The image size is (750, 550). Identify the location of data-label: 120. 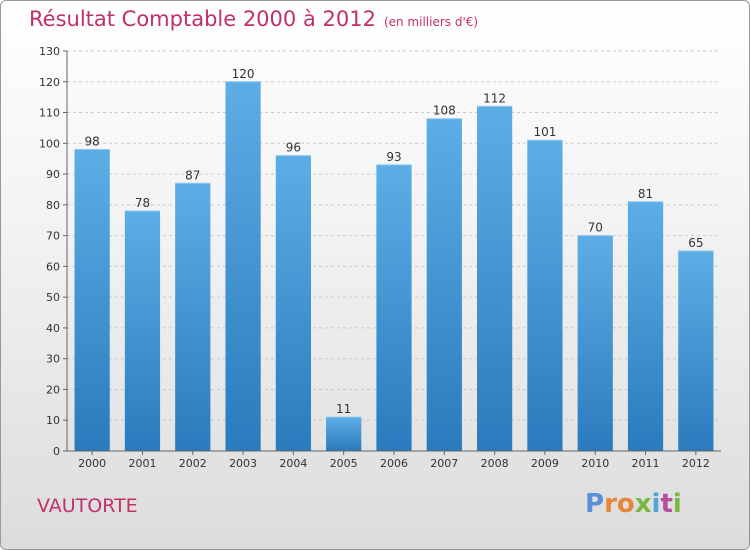
(243, 74).